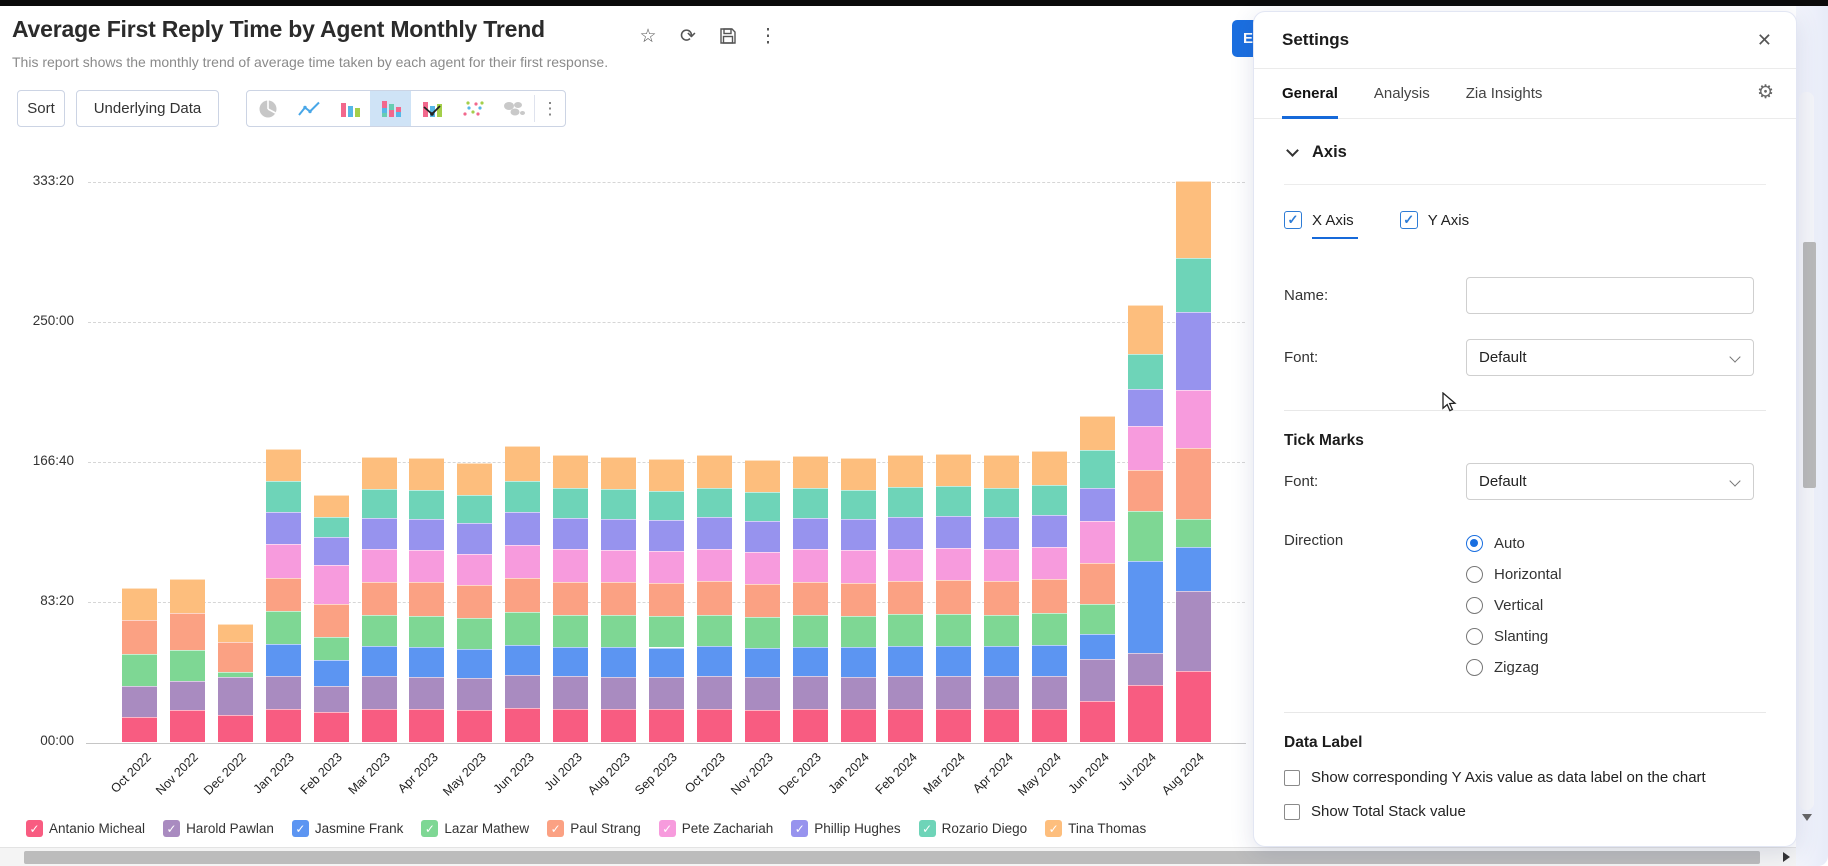  I want to click on bar-chart-icon, so click(349, 108).